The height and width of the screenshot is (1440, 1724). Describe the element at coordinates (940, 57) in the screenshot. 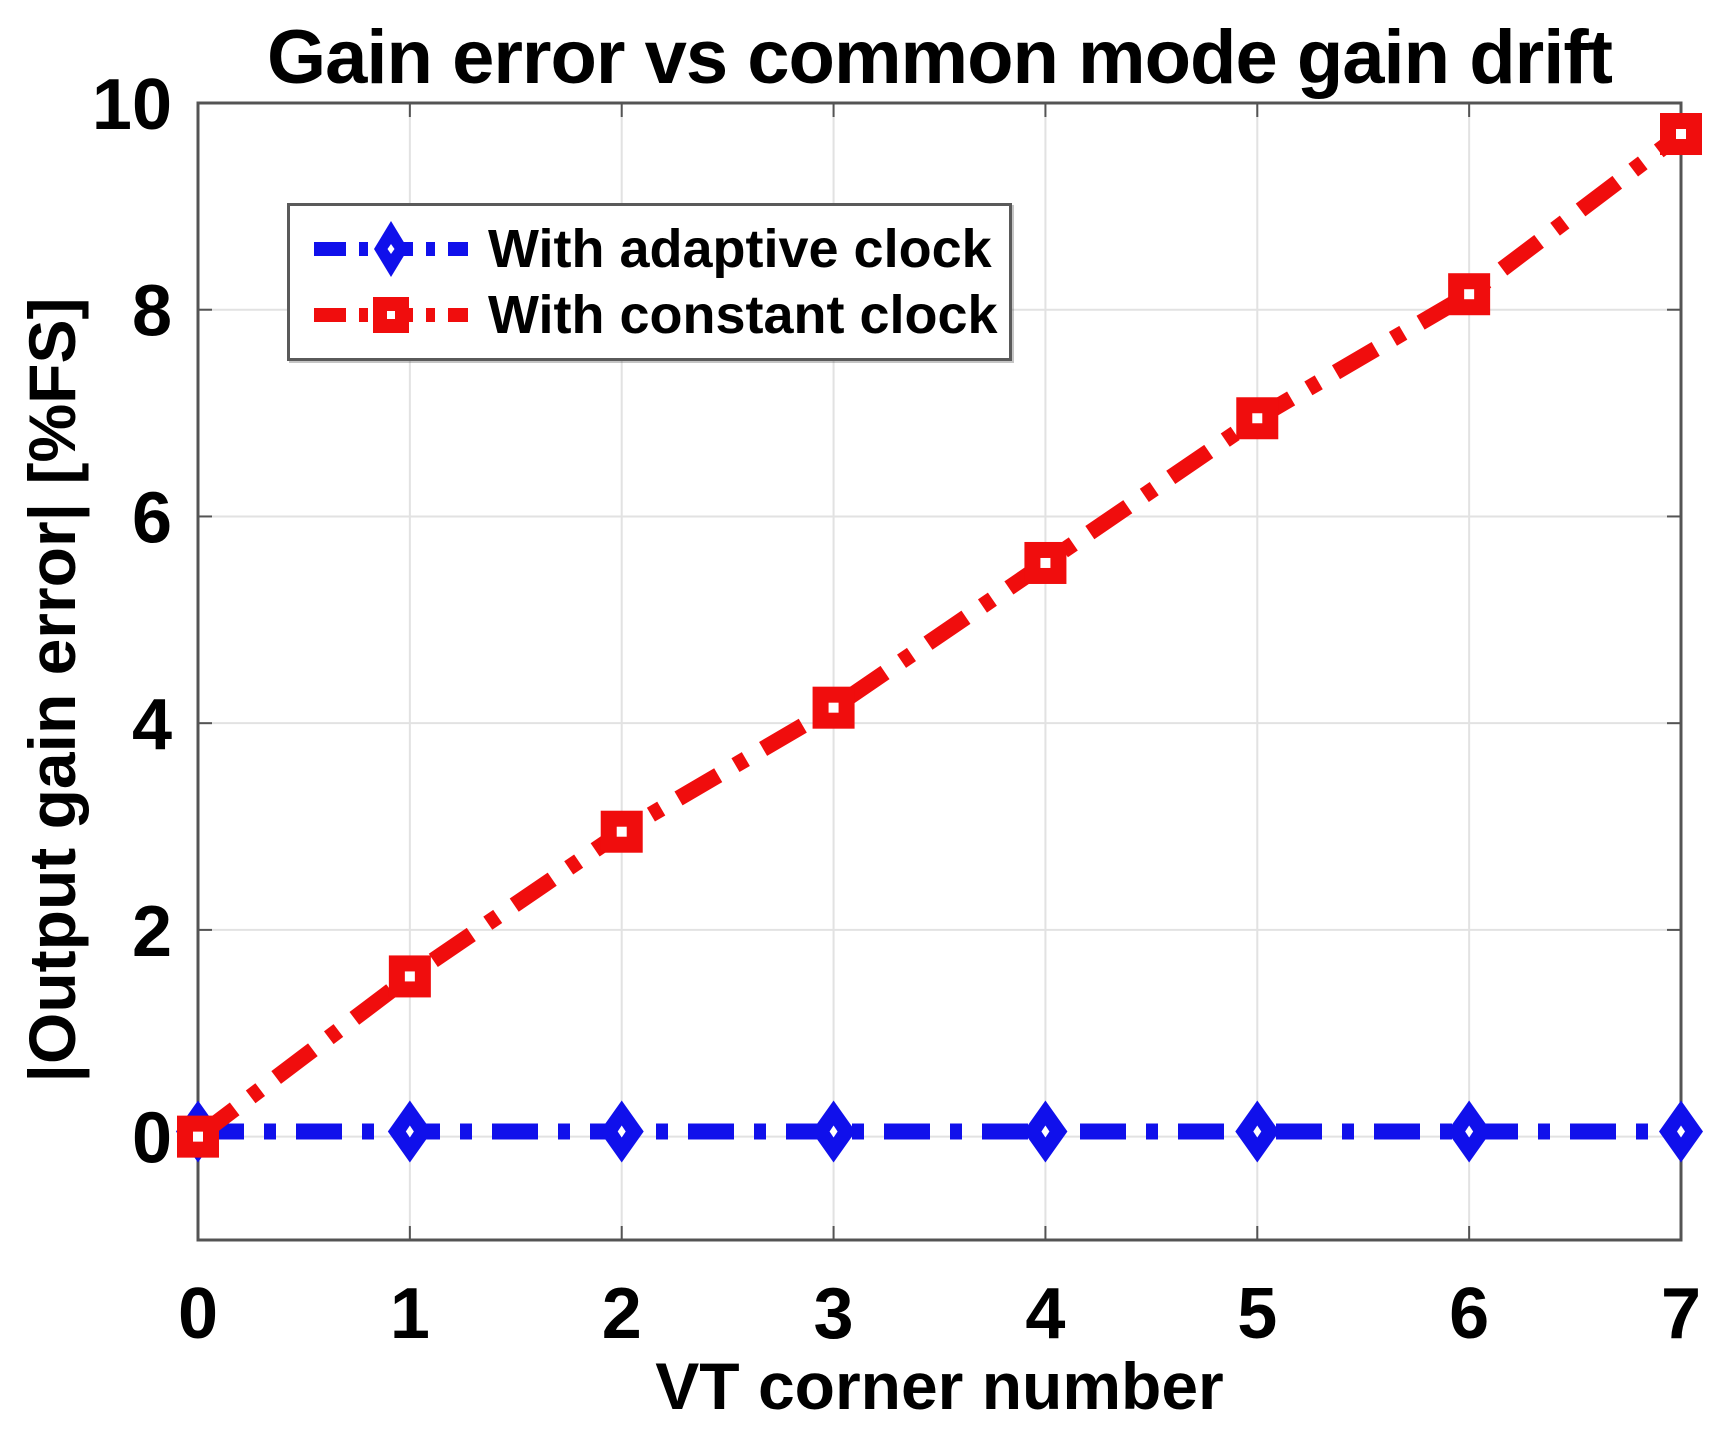

I see `chart-title: Gain error vs common mode gain drift` at that location.